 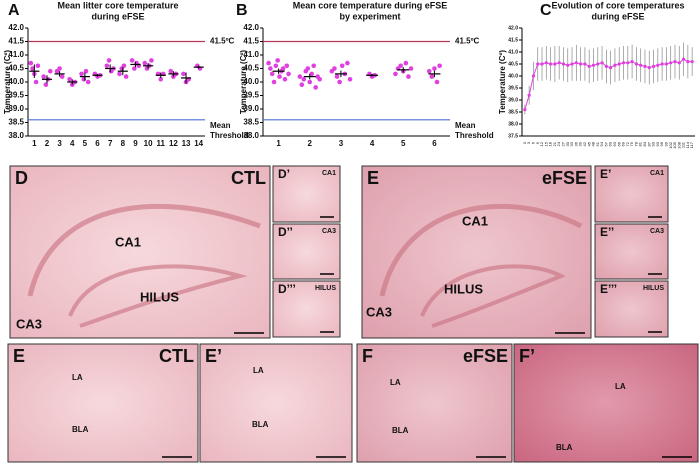 What do you see at coordinates (287, 289) in the screenshot?
I see `panel-letter: D’’’` at bounding box center [287, 289].